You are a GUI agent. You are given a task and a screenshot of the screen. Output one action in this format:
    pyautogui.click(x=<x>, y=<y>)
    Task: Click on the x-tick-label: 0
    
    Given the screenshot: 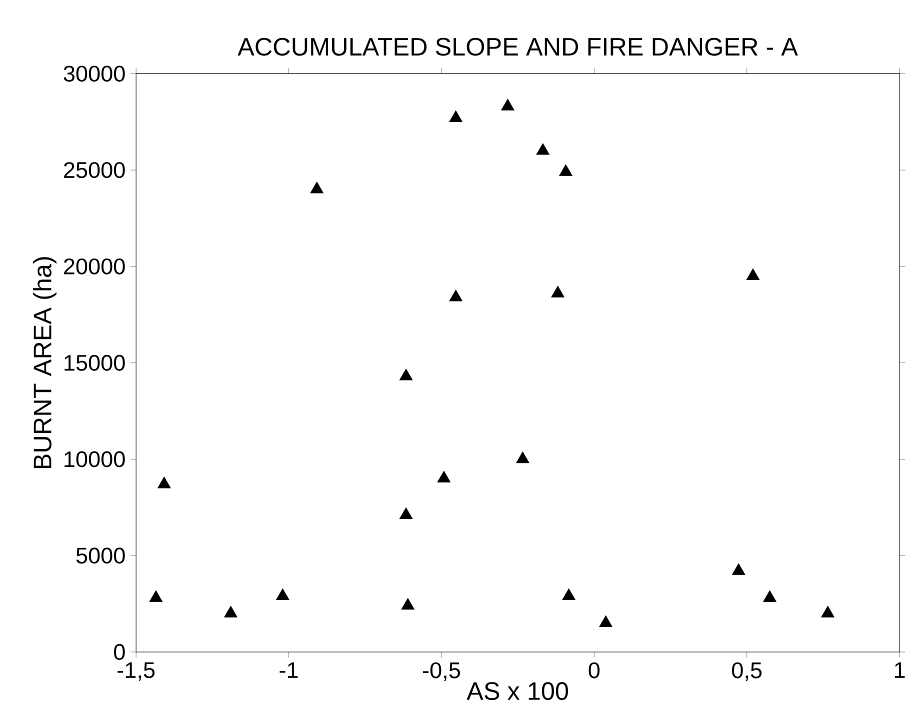 What is the action you would take?
    pyautogui.click(x=594, y=670)
    